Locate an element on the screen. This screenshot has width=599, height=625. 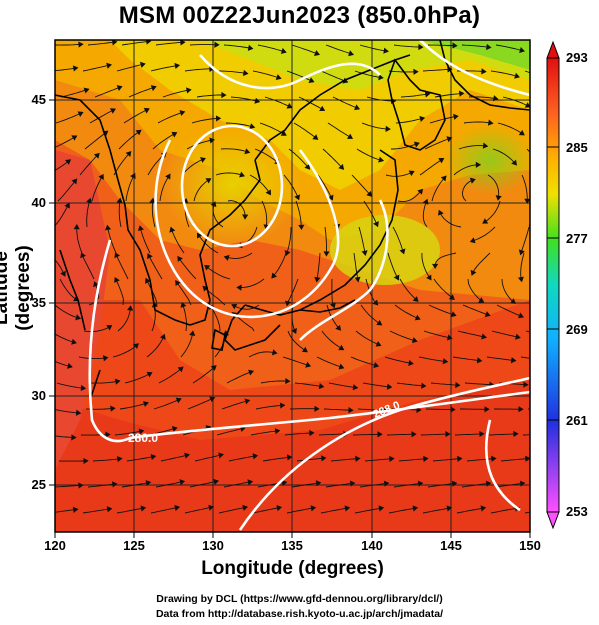
y-tick-label: 25 is located at coordinates (39, 484).